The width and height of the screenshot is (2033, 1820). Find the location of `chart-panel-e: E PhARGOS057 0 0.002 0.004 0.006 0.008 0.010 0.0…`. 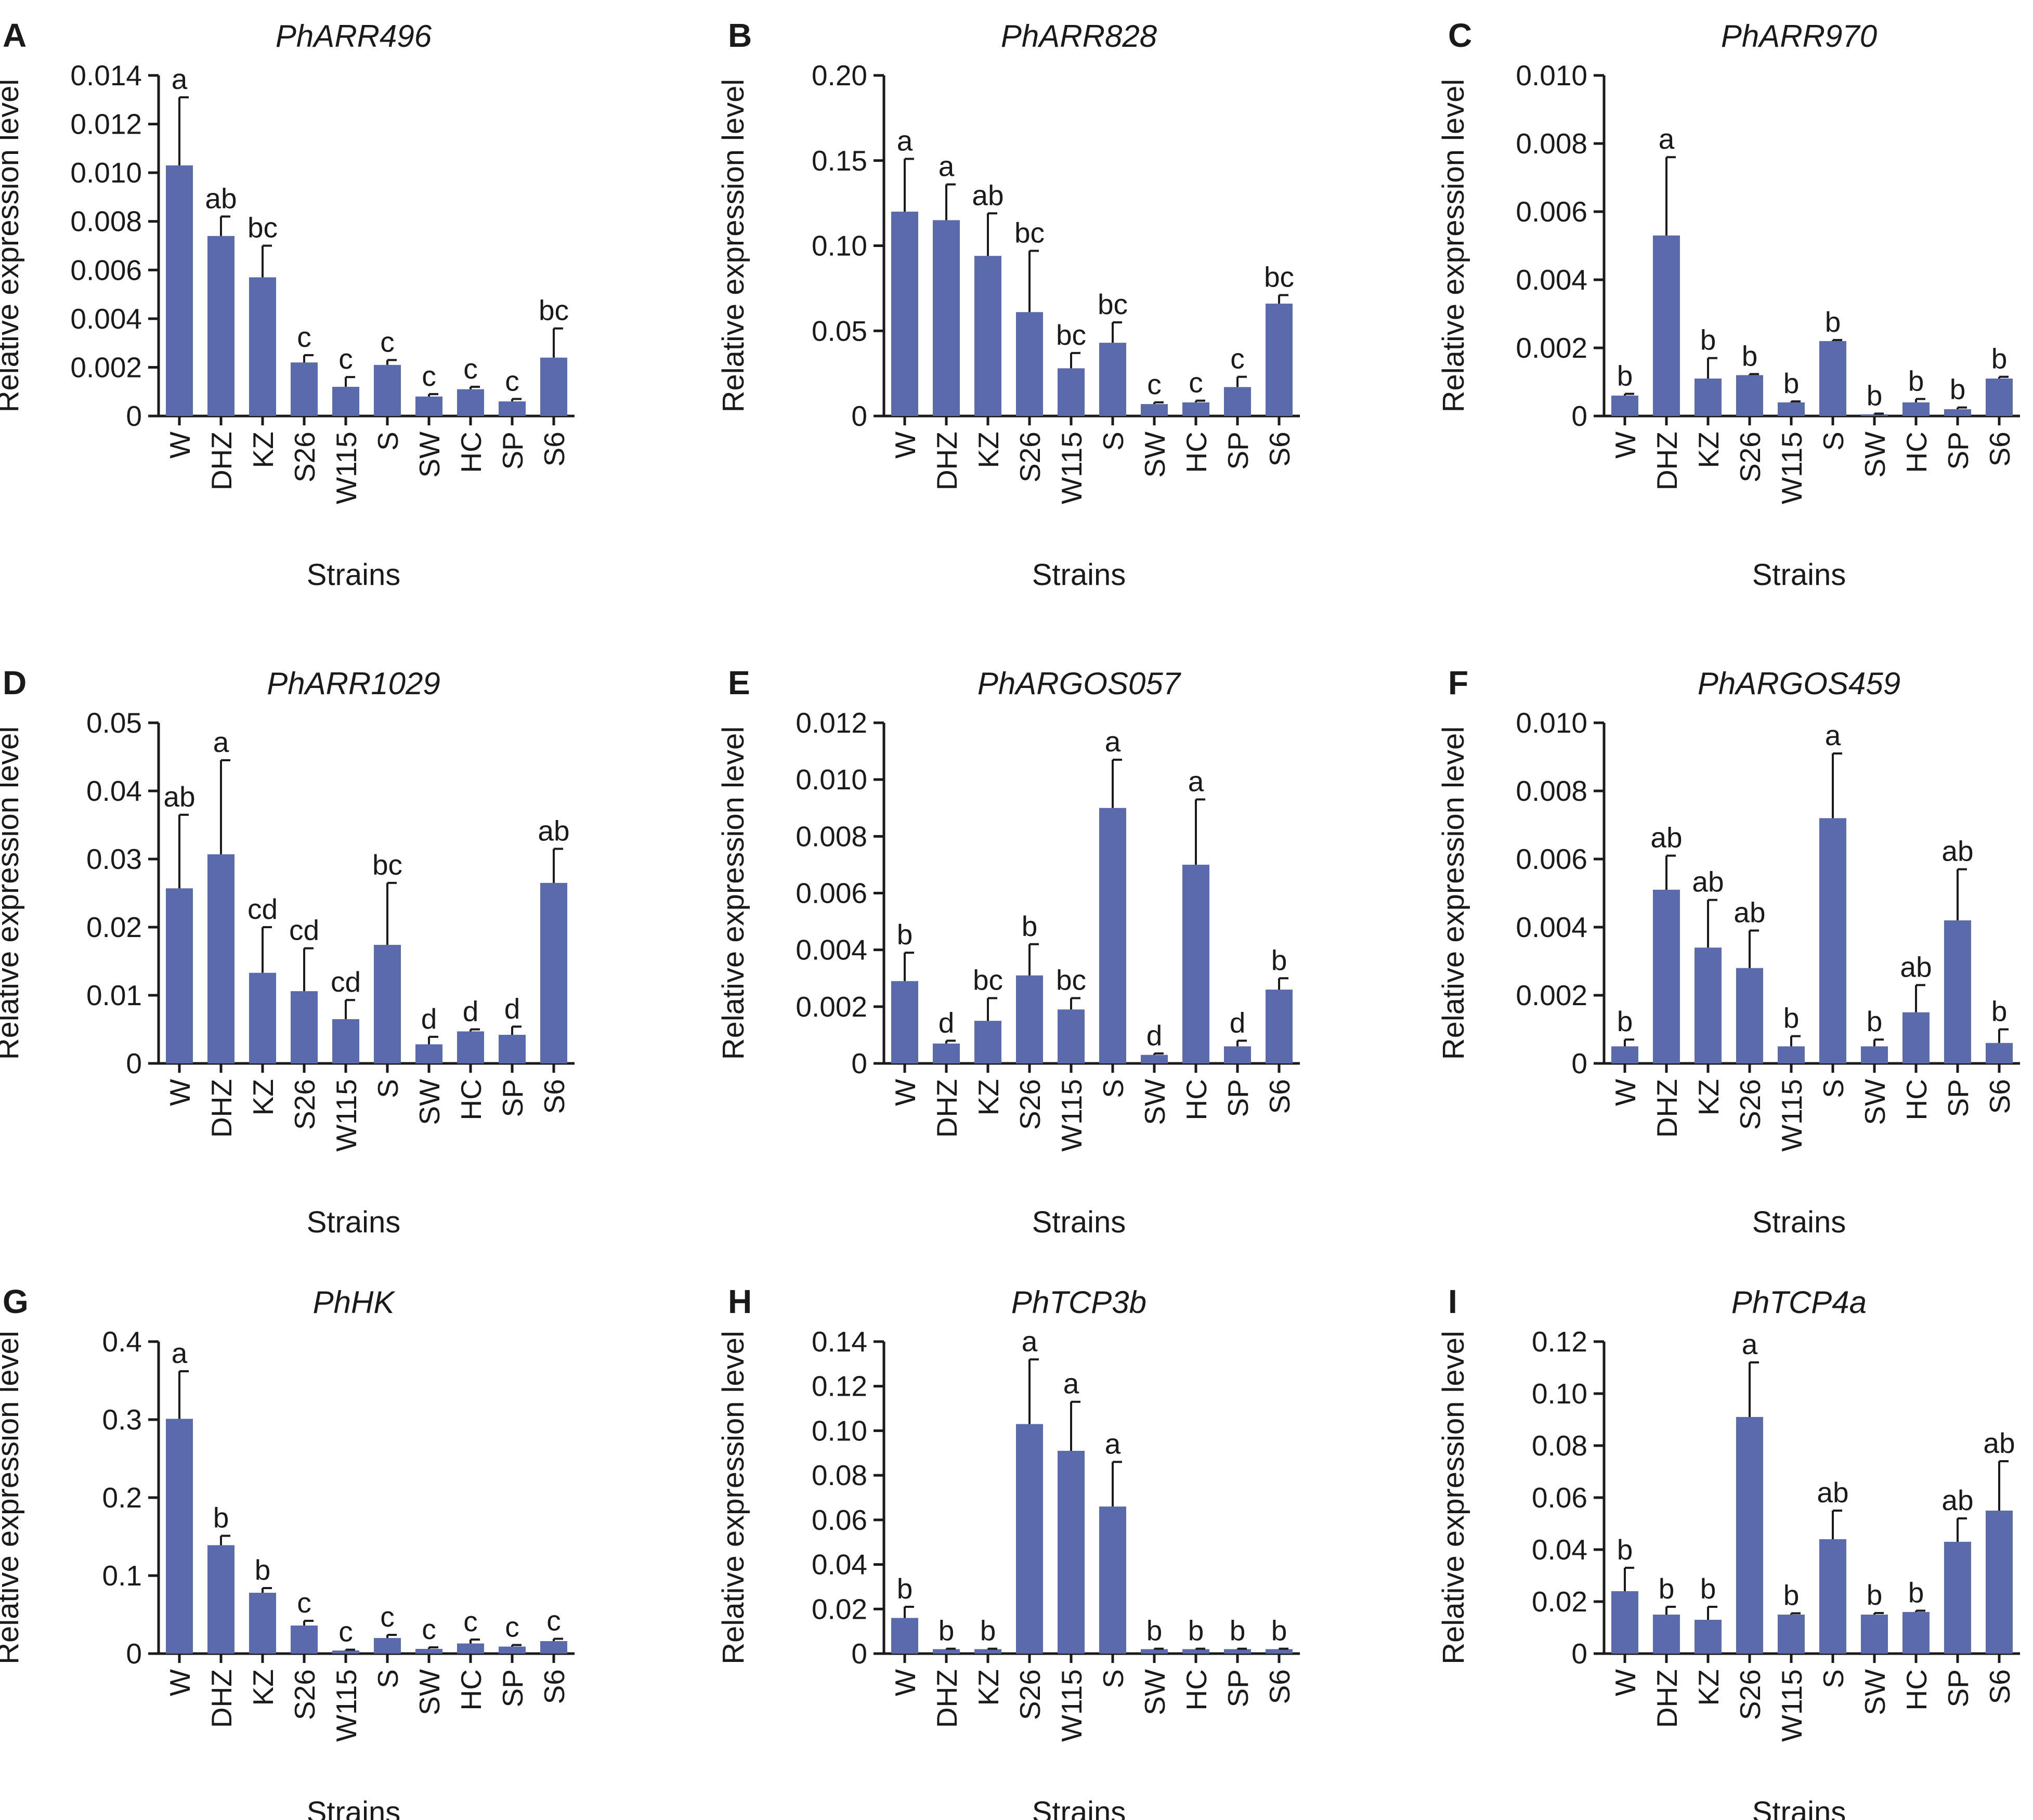

chart-panel-e: E PhARGOS057 0 0.002 0.004 0.006 0.008 0.010 0.0… is located at coordinates (1008, 952).